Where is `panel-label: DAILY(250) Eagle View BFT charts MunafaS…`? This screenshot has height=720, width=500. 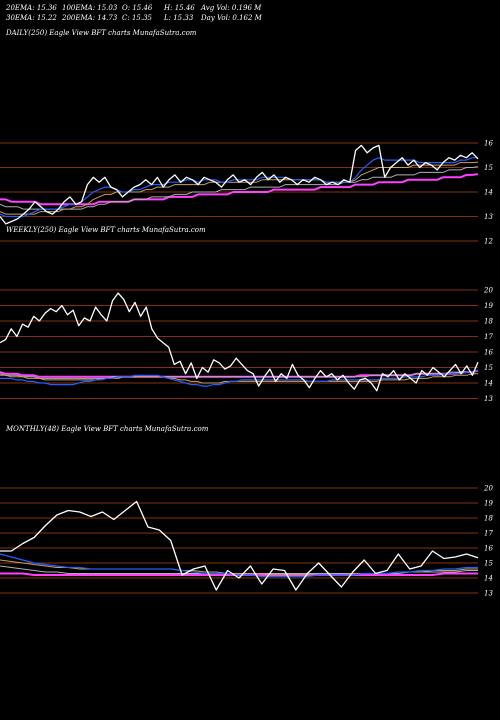 panel-label: DAILY(250) Eagle View BFT charts MunafaS… is located at coordinates (101, 33).